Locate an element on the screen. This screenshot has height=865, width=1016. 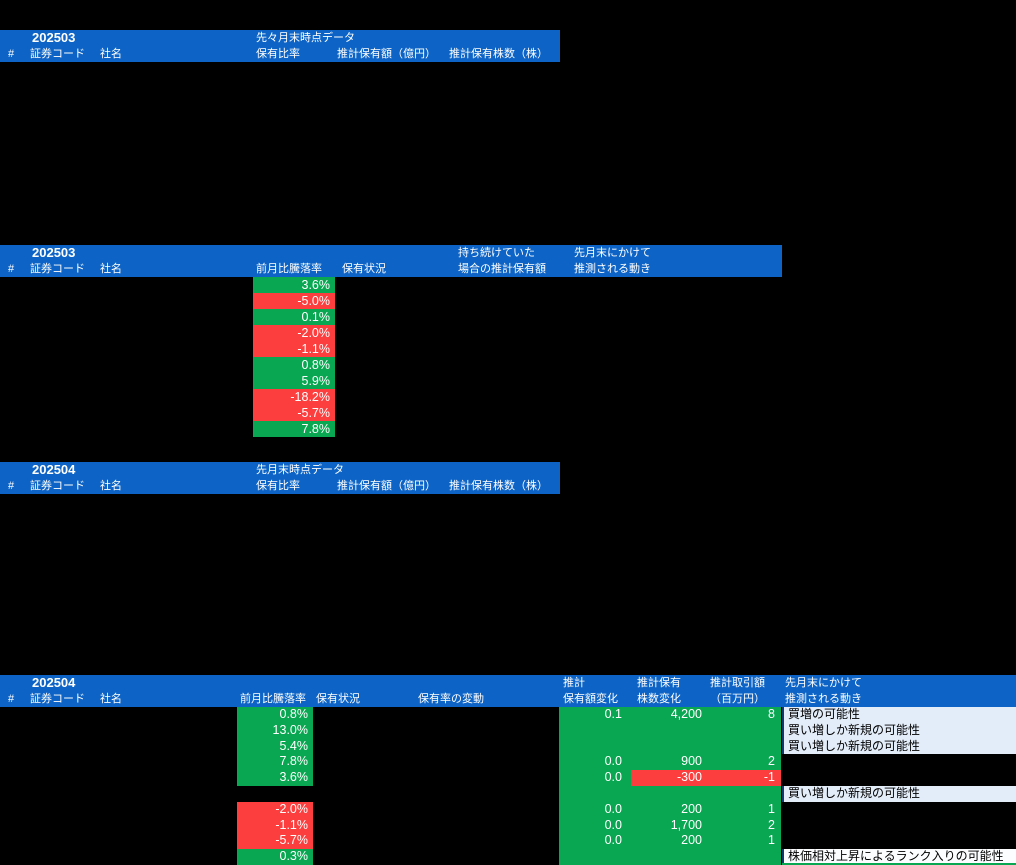
section3-col-shares: 推計保有株数（株） is located at coordinates (498, 486).